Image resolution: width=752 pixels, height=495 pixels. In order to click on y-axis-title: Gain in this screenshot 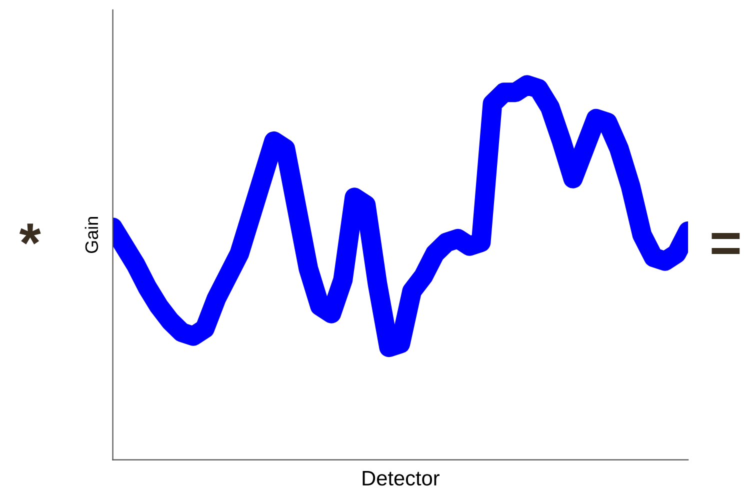, I will do `click(91, 235)`.